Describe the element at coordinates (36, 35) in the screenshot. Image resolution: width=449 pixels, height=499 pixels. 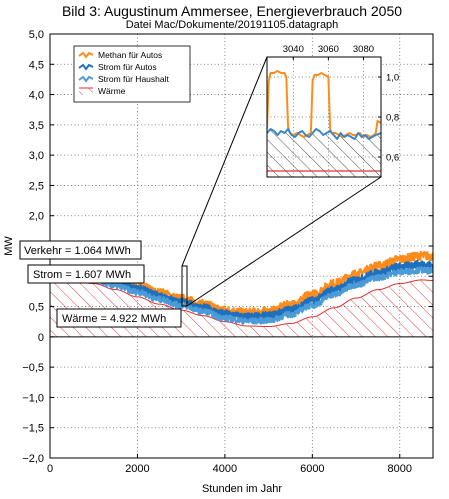
I see `y-tick-label: 5,0` at that location.